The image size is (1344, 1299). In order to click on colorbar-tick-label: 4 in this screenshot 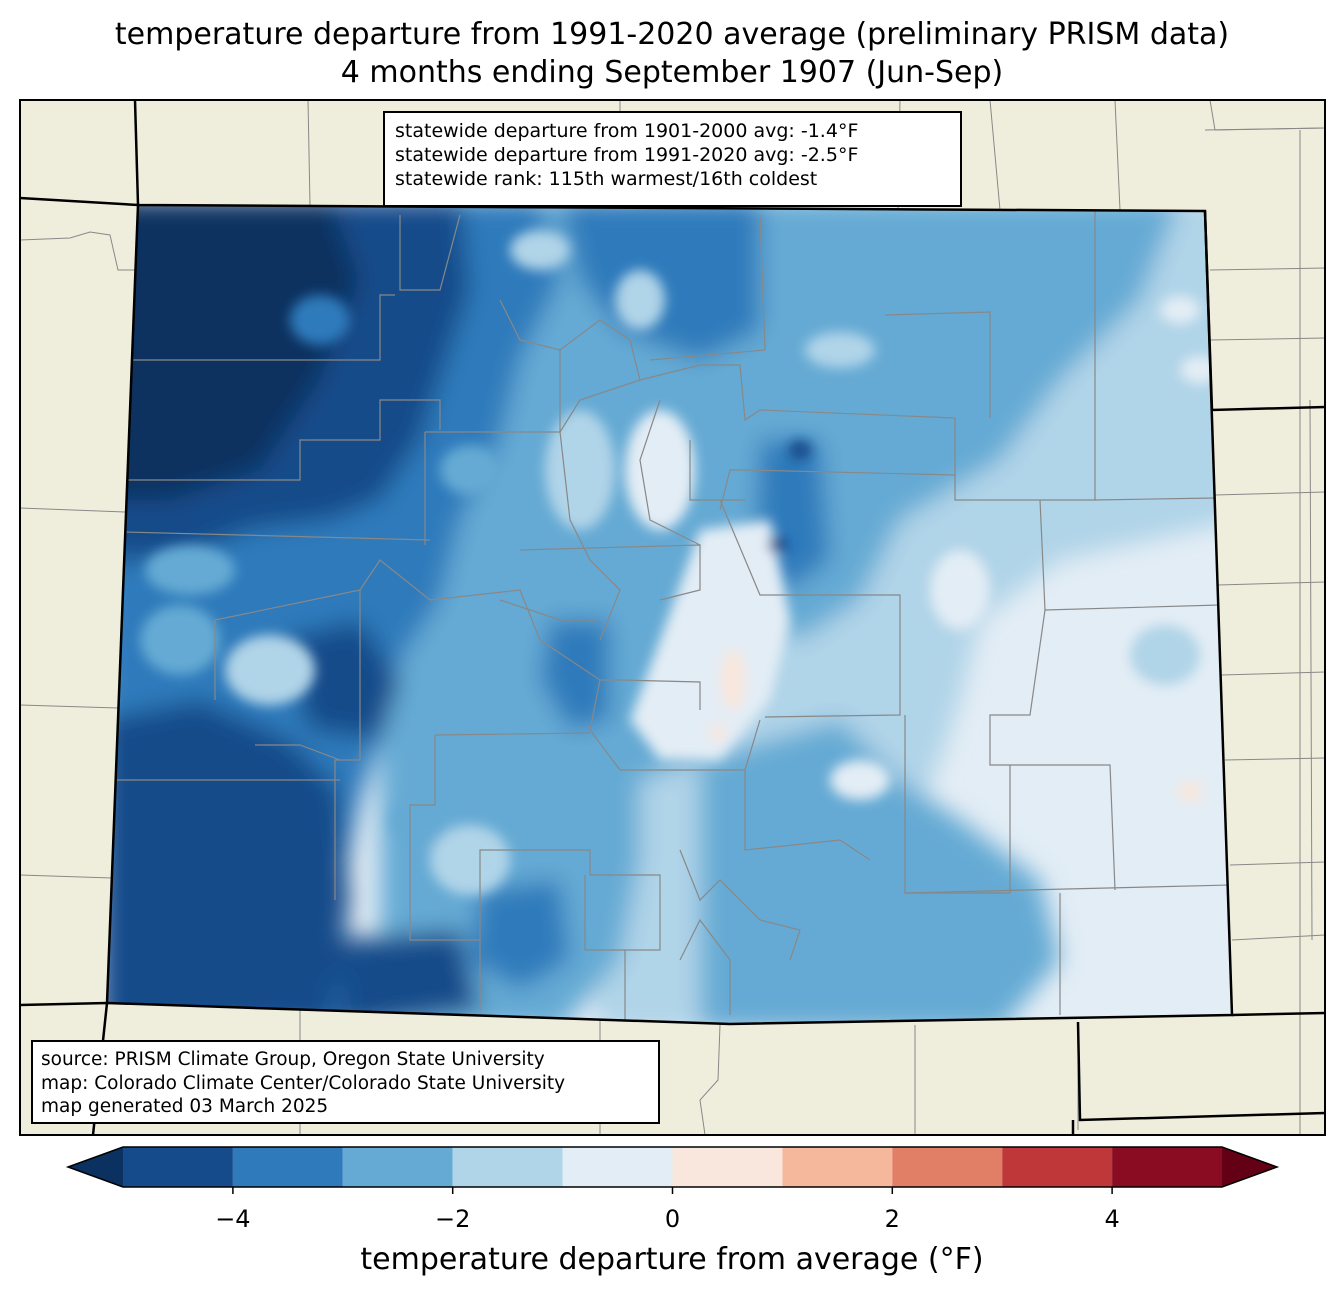, I will do `click(1112, 1219)`.